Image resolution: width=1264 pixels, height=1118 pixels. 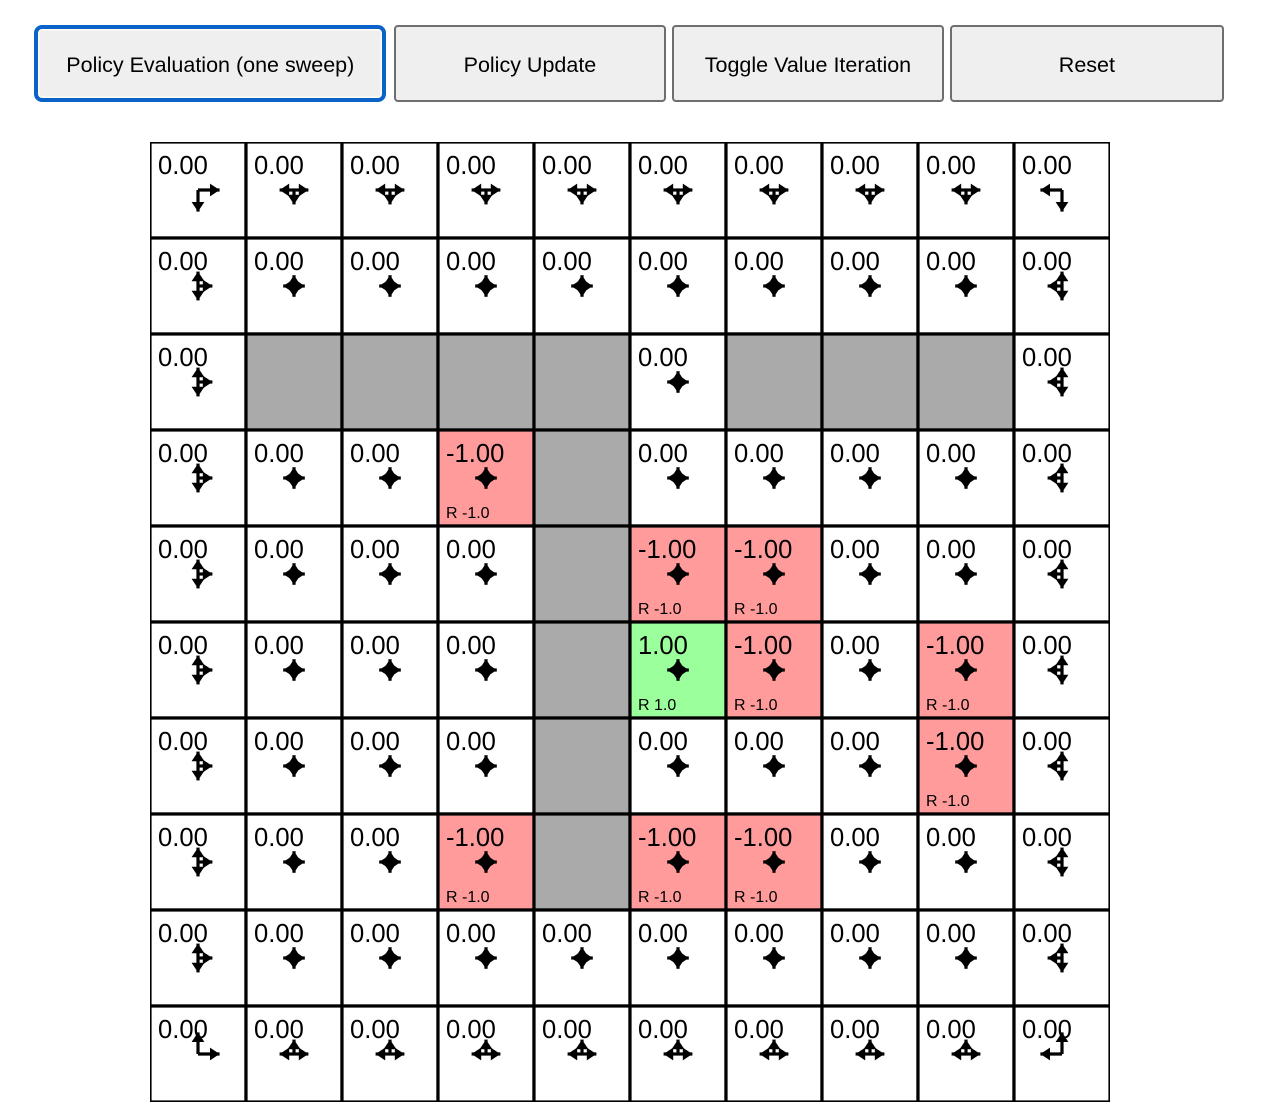 What do you see at coordinates (657, 705) in the screenshot?
I see `svg-text: R 1.0` at bounding box center [657, 705].